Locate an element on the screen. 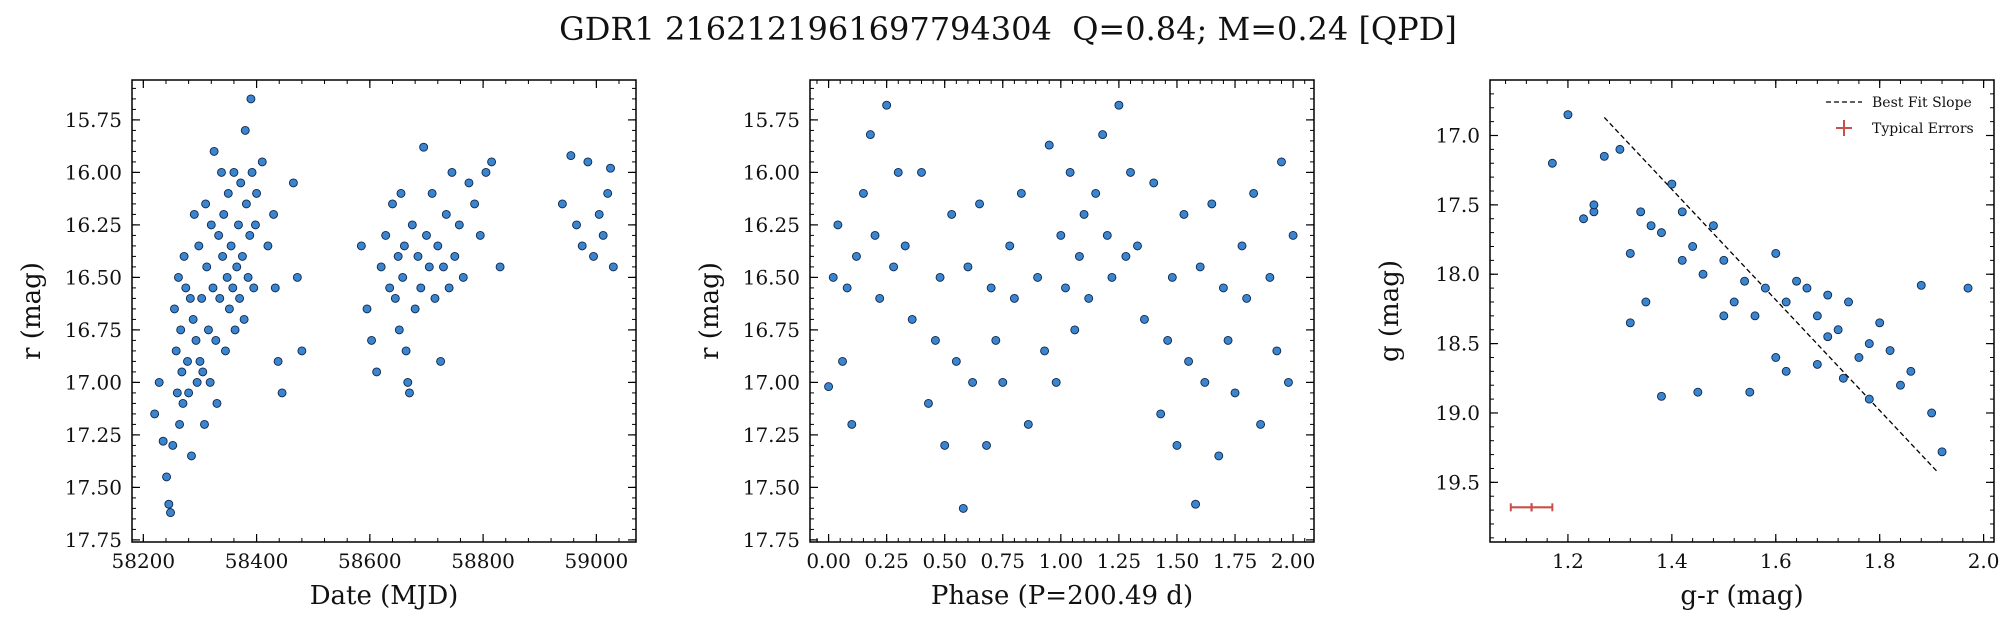 The width and height of the screenshot is (2016, 632). cmd-ytick-label: 19.5 is located at coordinates (1457, 482).